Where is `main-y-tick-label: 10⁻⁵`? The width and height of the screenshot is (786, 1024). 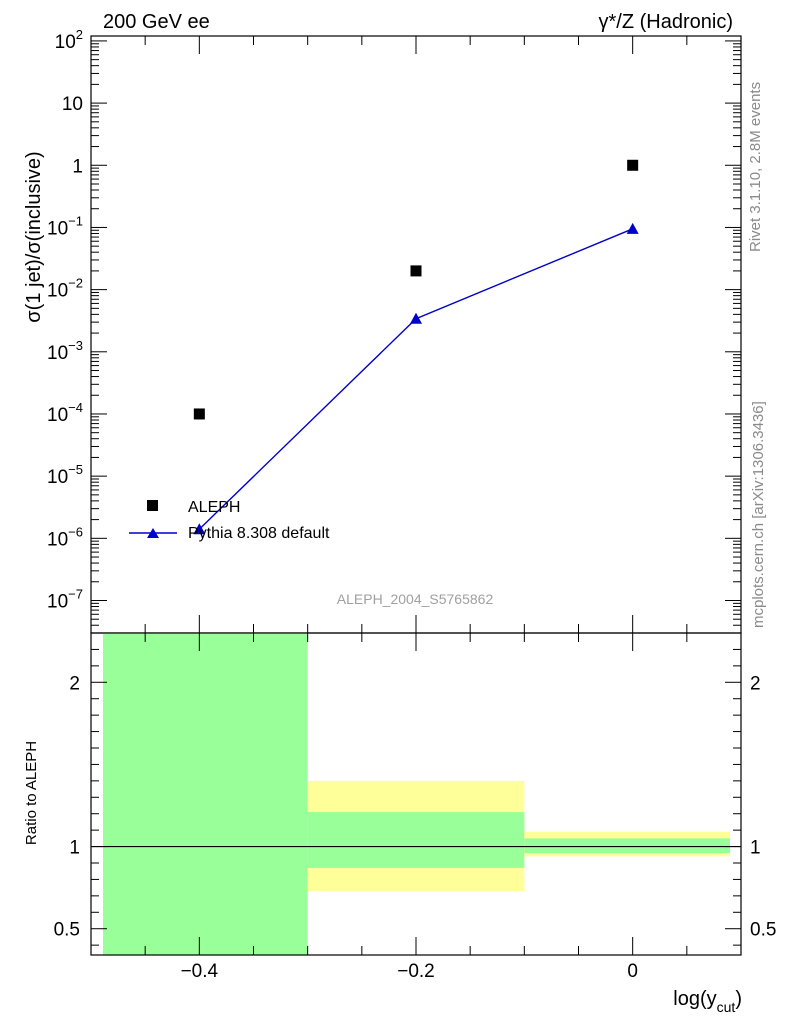 main-y-tick-label: 10⁻⁵ is located at coordinates (65, 475).